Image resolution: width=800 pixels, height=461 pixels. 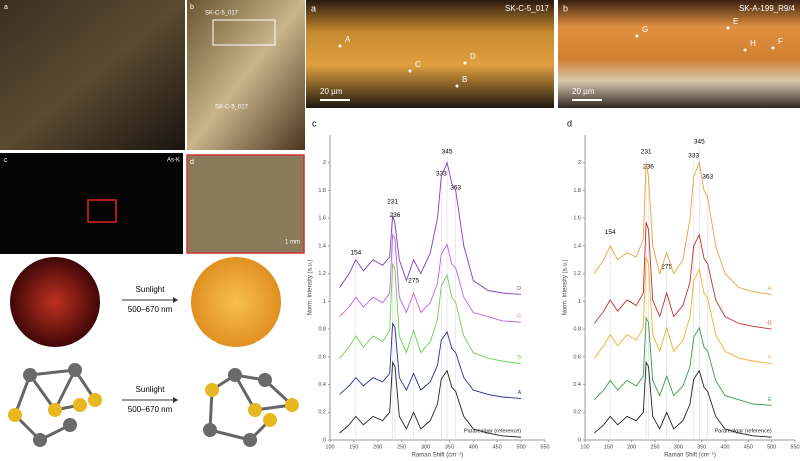 What do you see at coordinates (690, 456) in the screenshot?
I see `x-axis-label: Raman Shift (cm⁻¹)` at bounding box center [690, 456].